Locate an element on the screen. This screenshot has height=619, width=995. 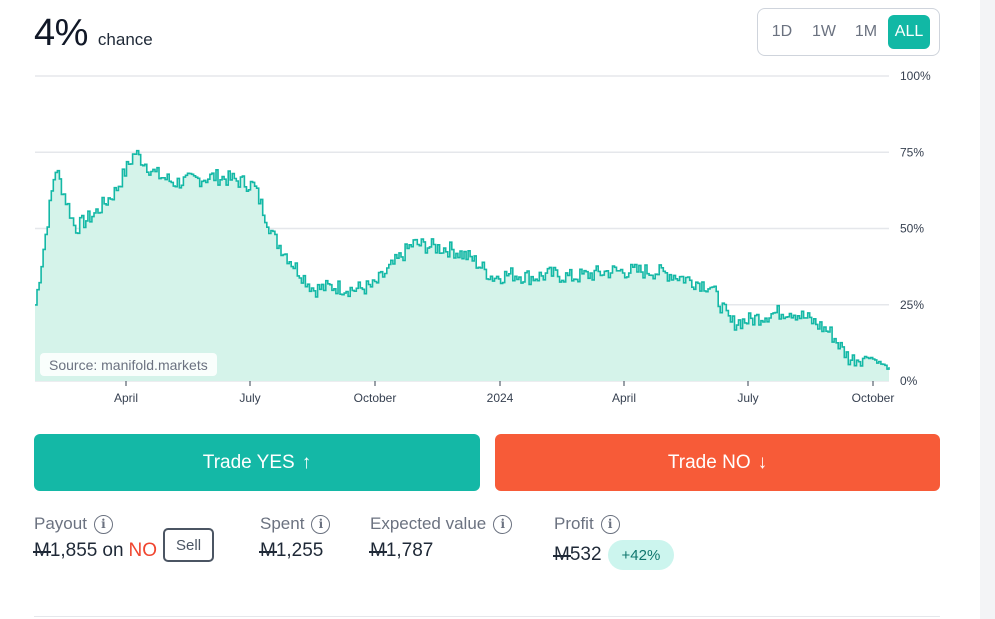
x-axis: April July October 2024 April July October is located at coordinates (504, 393).